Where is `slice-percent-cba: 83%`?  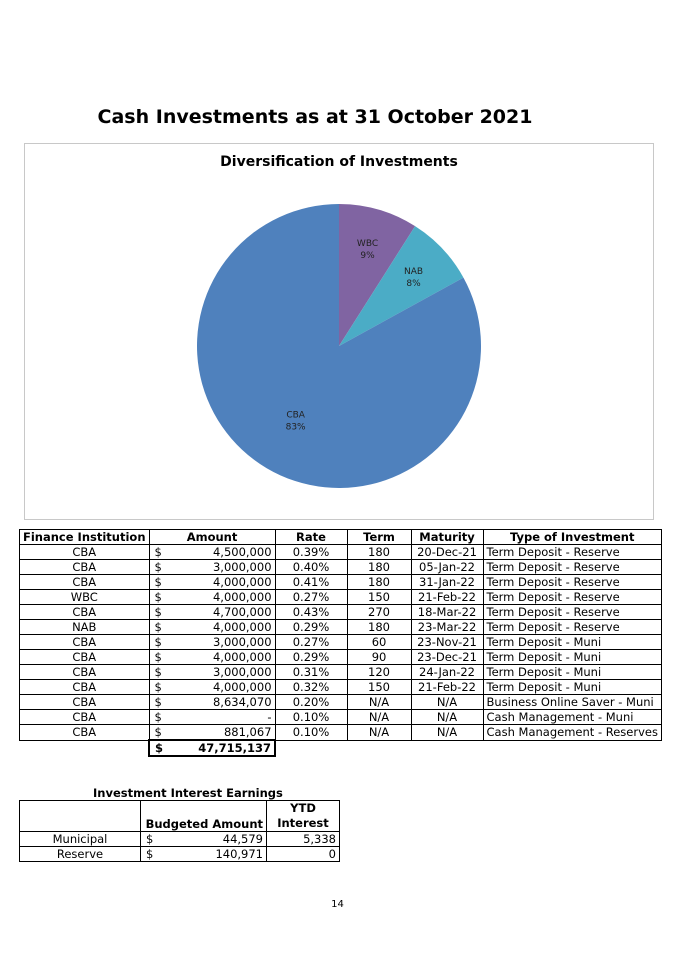 slice-percent-cba: 83% is located at coordinates (296, 427).